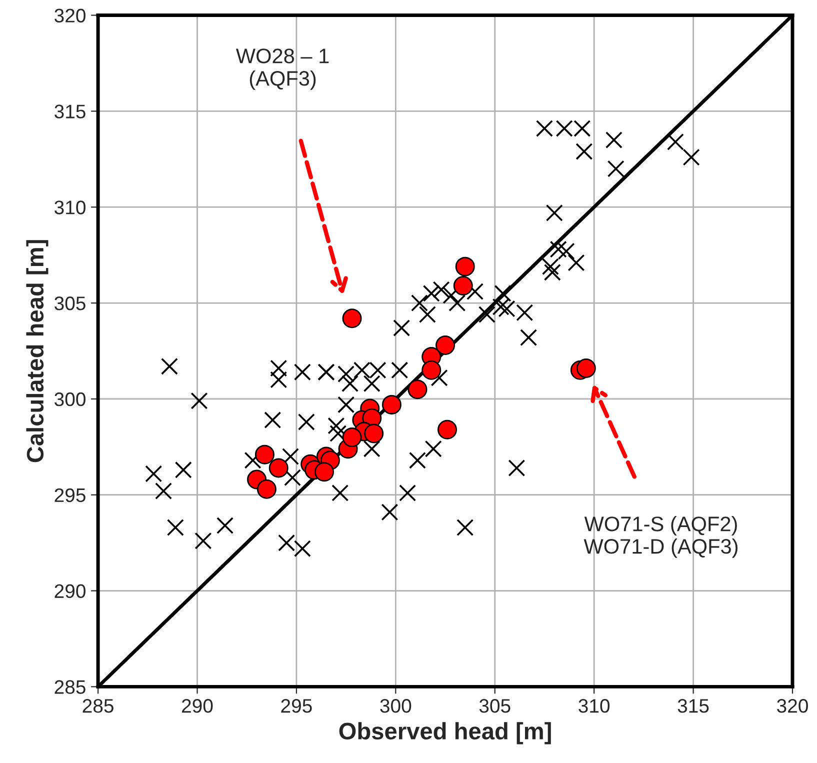 This screenshot has width=817, height=763. What do you see at coordinates (494, 706) in the screenshot?
I see `x-tick-label: 305` at bounding box center [494, 706].